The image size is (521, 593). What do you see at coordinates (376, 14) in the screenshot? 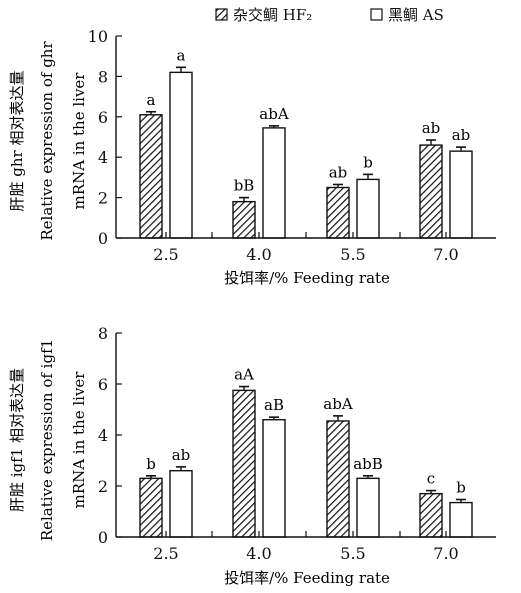
I see `legend-swatch-white` at bounding box center [376, 14].